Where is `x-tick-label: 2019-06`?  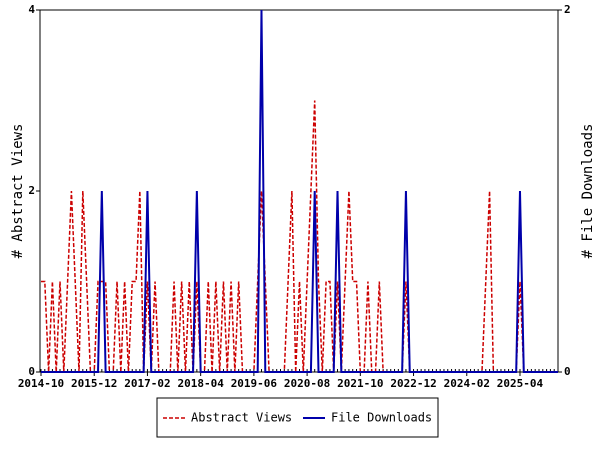 x-tick-label: 2019-06 is located at coordinates (254, 383).